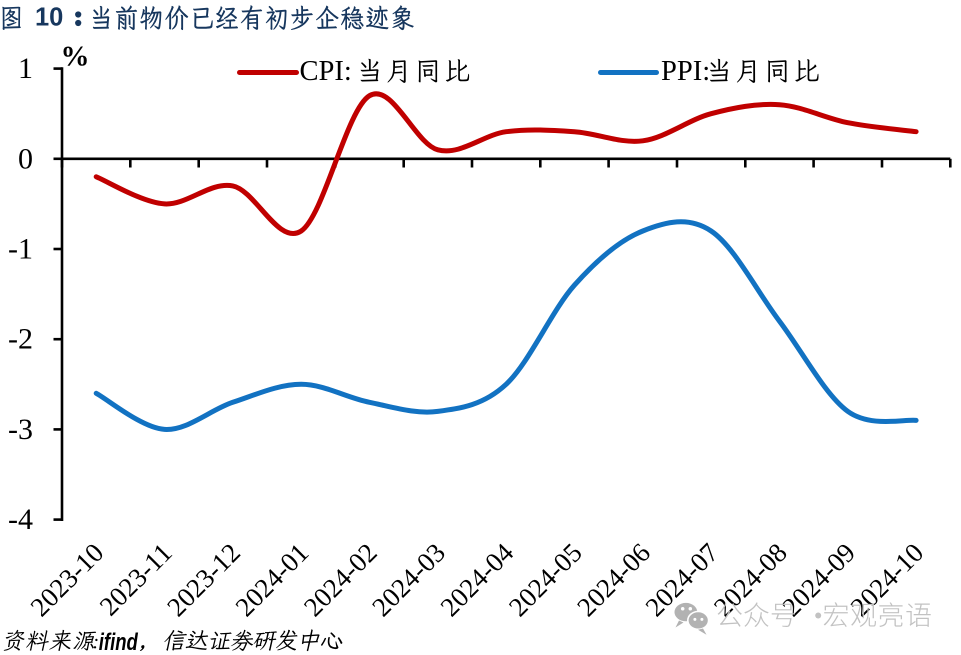 The height and width of the screenshot is (655, 961). Describe the element at coordinates (20, 249) in the screenshot. I see `svg-text: -1` at that location.